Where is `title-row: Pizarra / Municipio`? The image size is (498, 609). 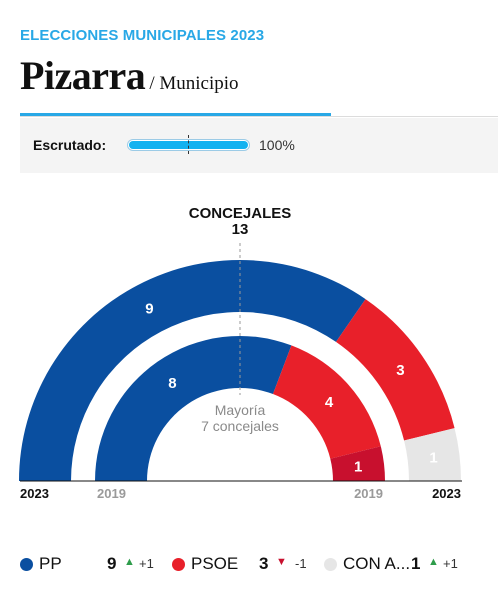
title-row: Pizarra / Municipio is located at coordinates (129, 75).